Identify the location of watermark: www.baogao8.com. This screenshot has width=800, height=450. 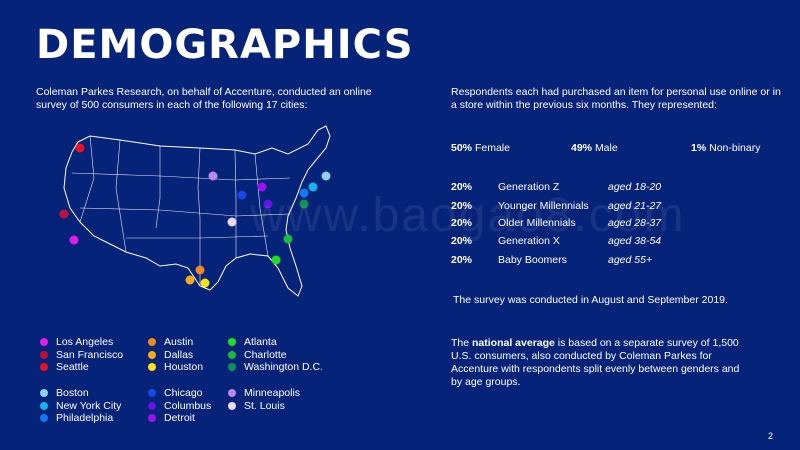
(468, 215).